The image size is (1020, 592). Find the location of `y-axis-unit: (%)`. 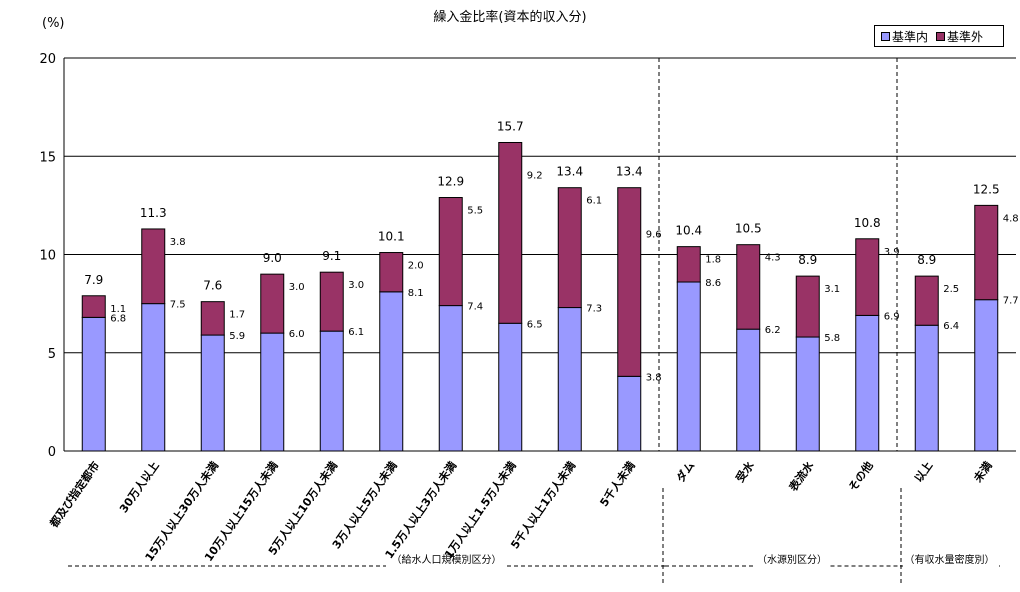

y-axis-unit: (%) is located at coordinates (53, 23).